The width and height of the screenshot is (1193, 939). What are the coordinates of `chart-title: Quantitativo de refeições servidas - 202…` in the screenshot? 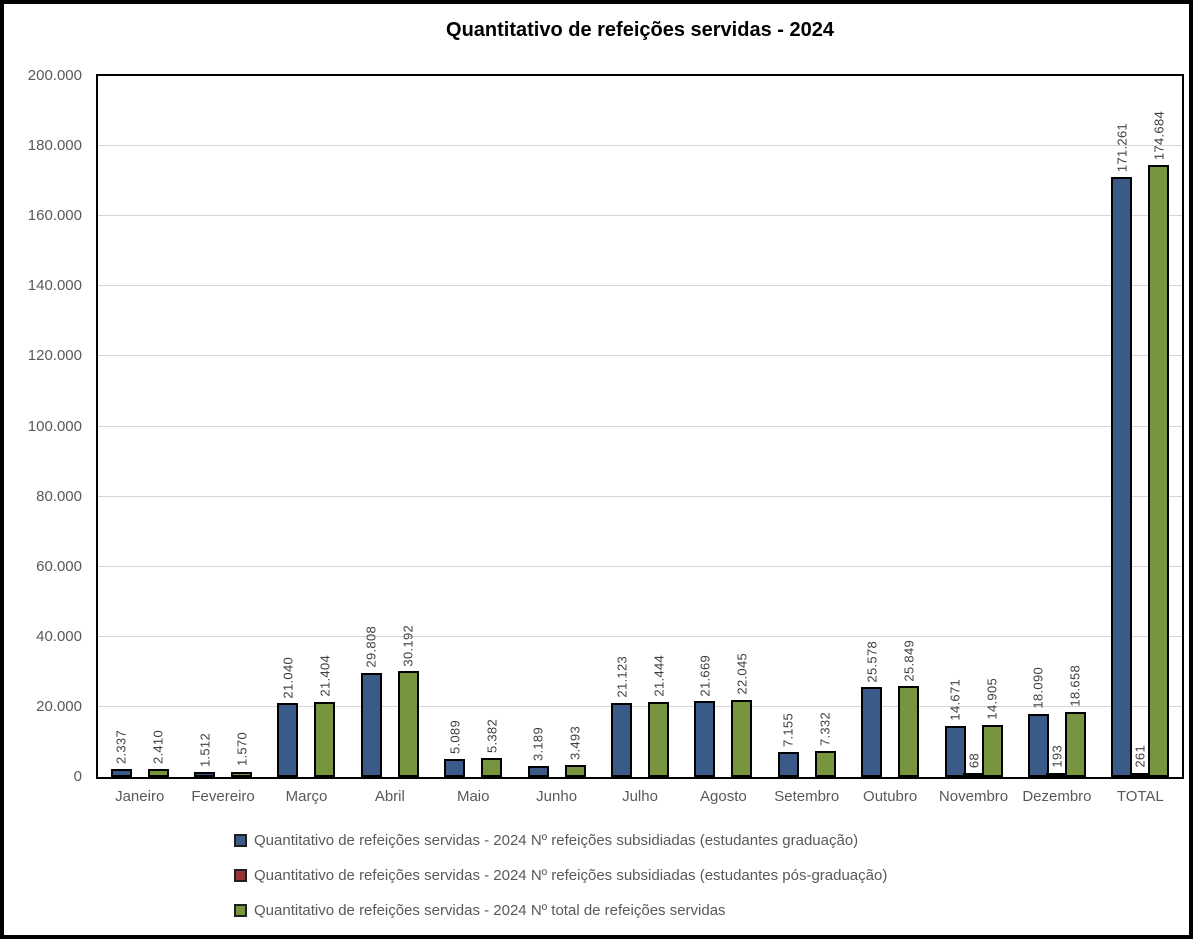 It's located at (640, 30).